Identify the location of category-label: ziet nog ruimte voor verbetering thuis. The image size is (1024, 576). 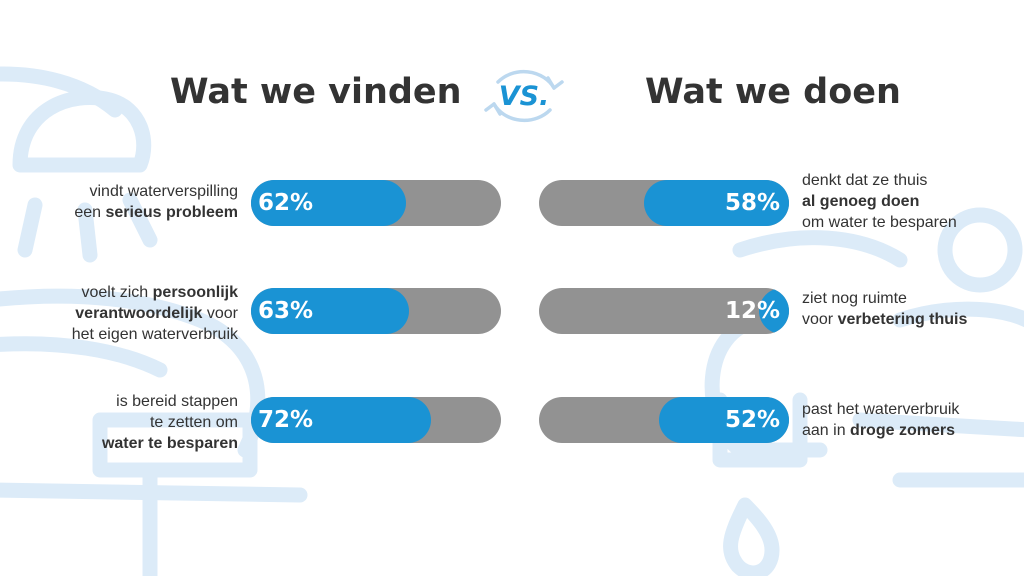
(884, 309).